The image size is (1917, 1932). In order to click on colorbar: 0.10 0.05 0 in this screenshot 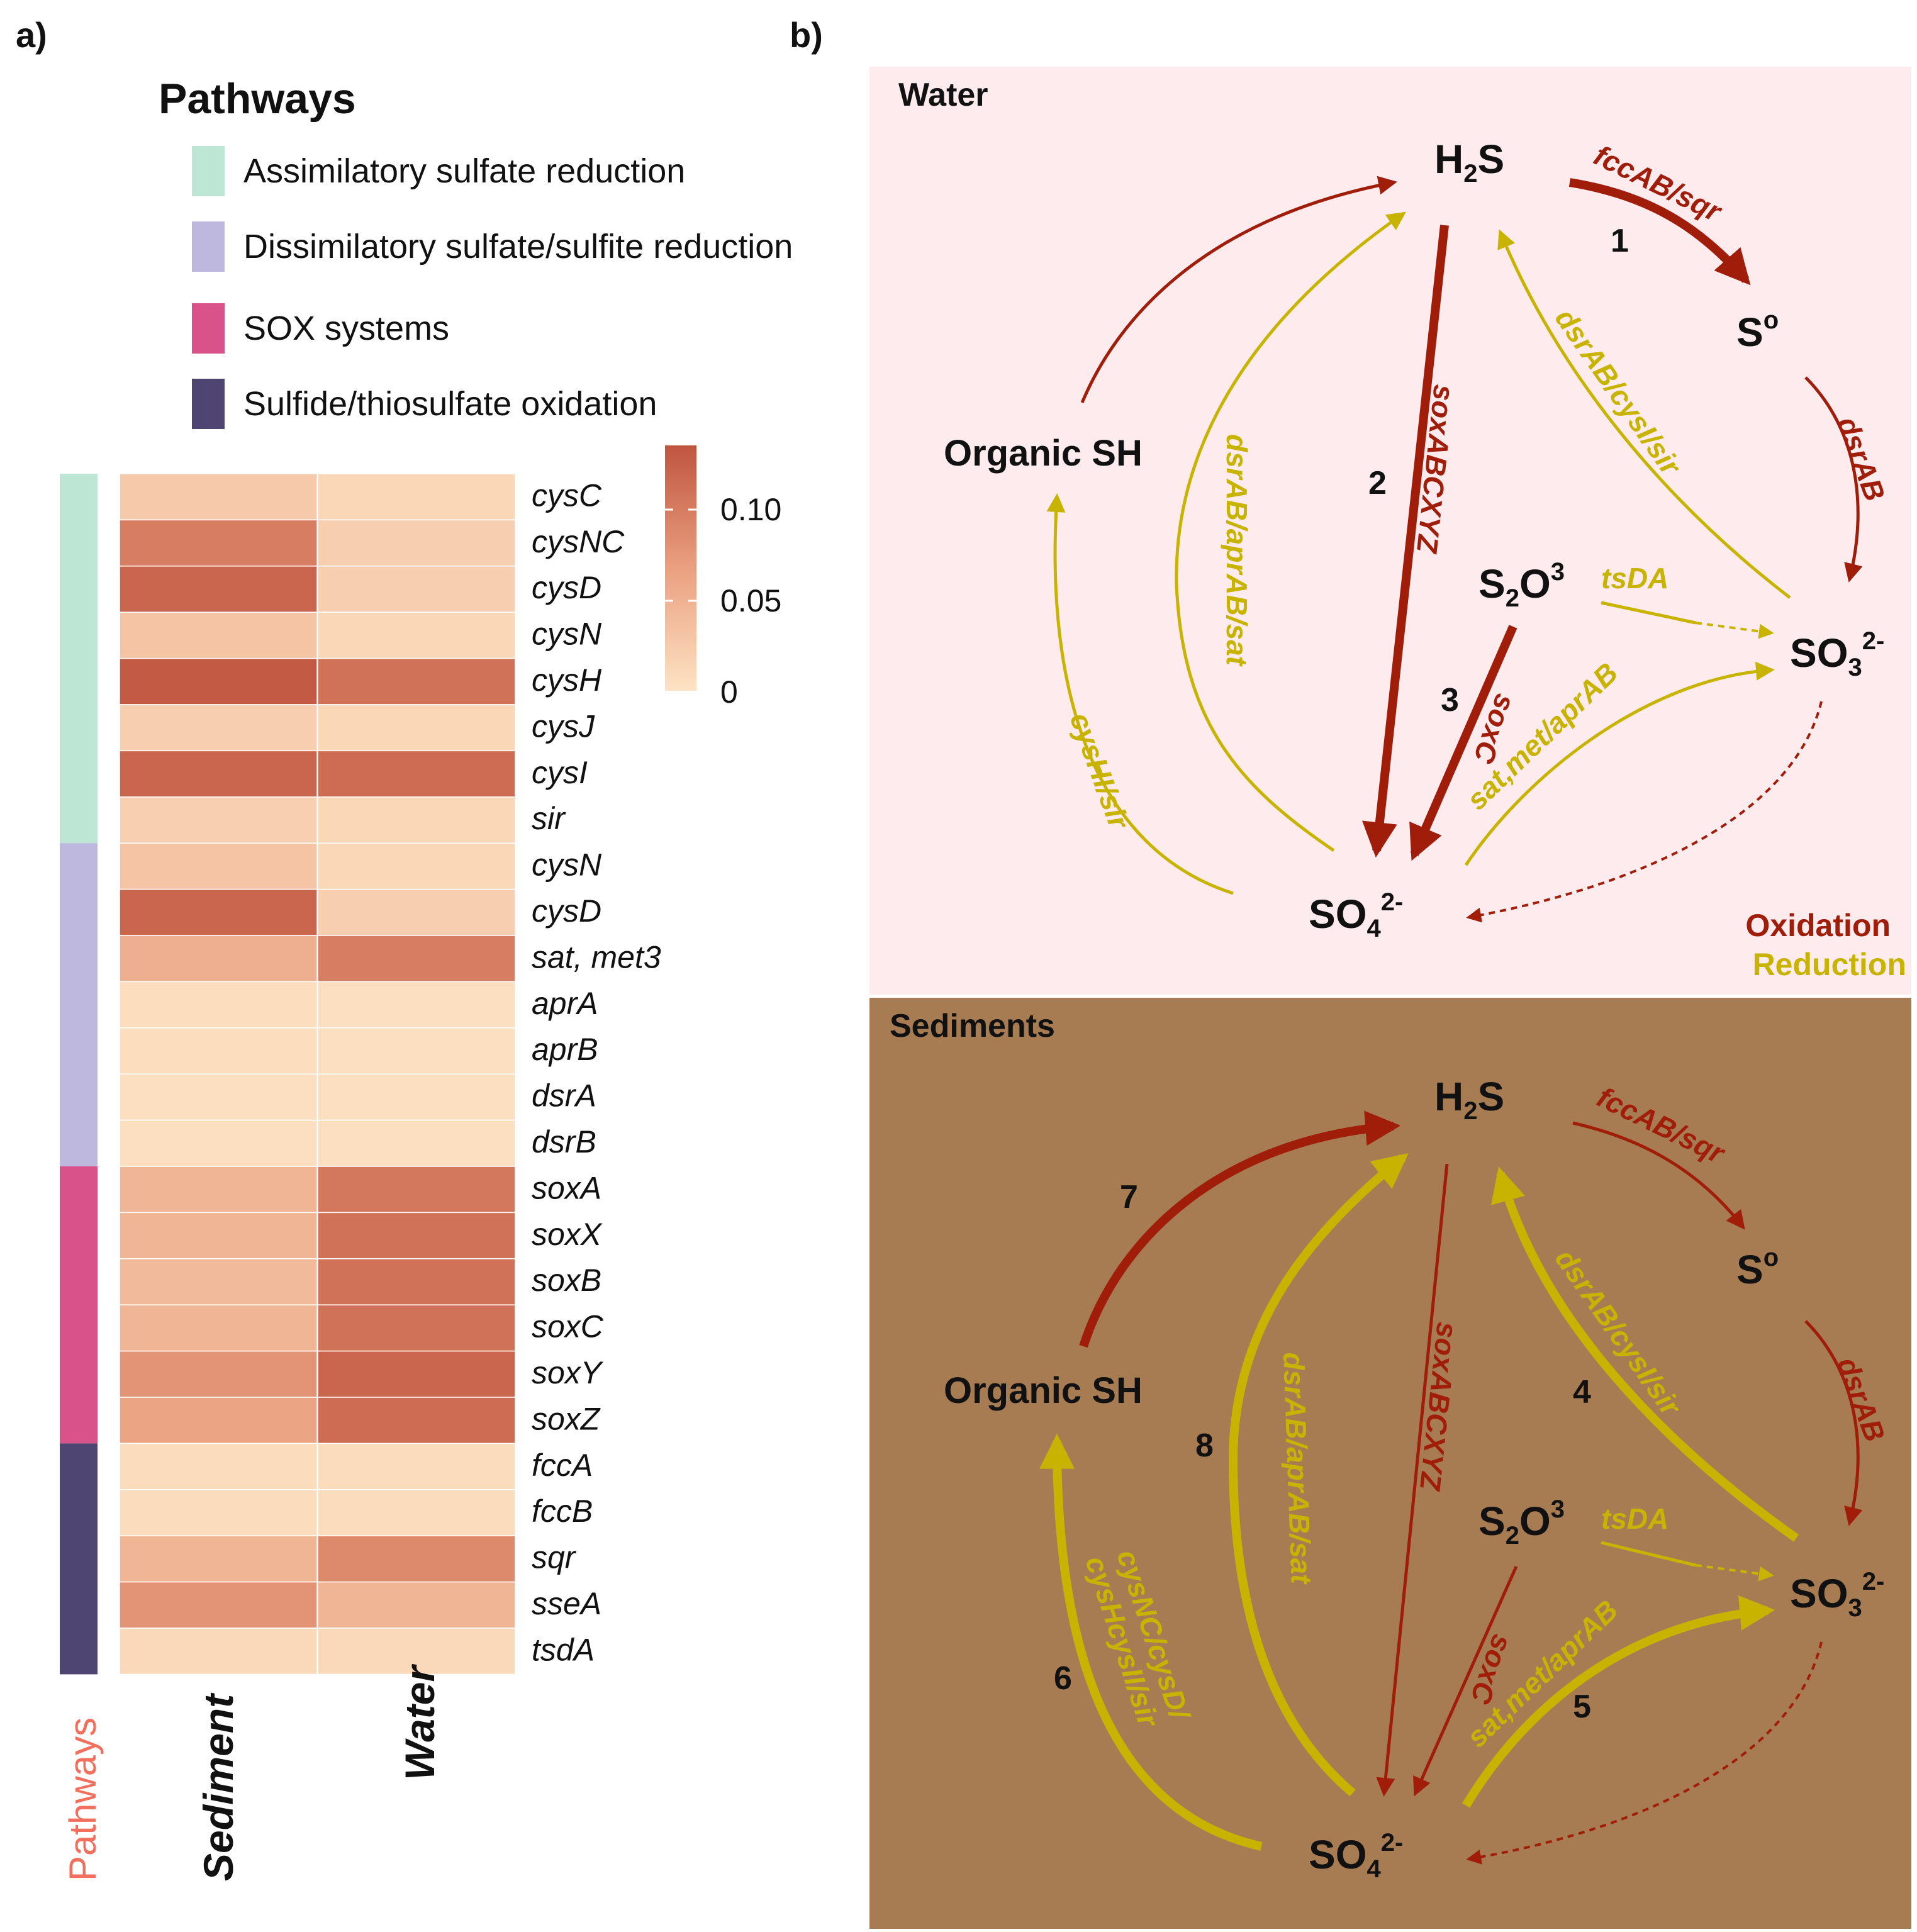, I will do `click(723, 577)`.